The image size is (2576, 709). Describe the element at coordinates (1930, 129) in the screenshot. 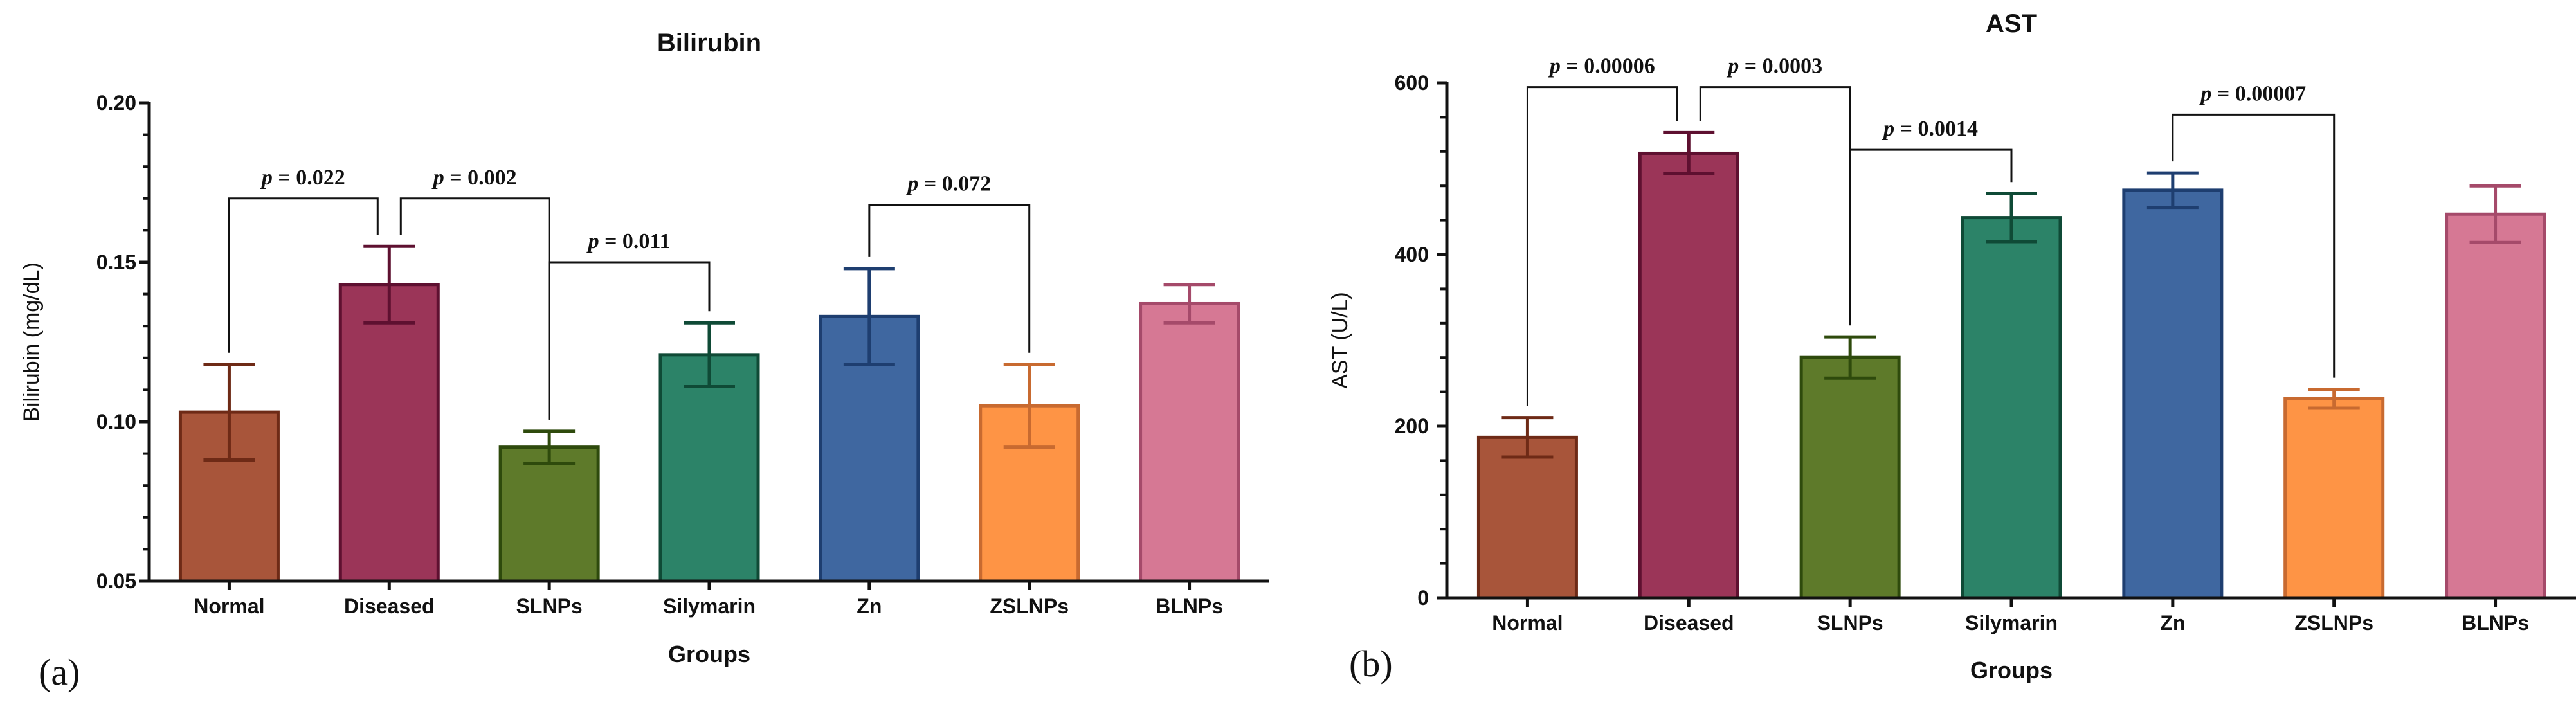

I see `p-value-label: p = 0.0014` at that location.